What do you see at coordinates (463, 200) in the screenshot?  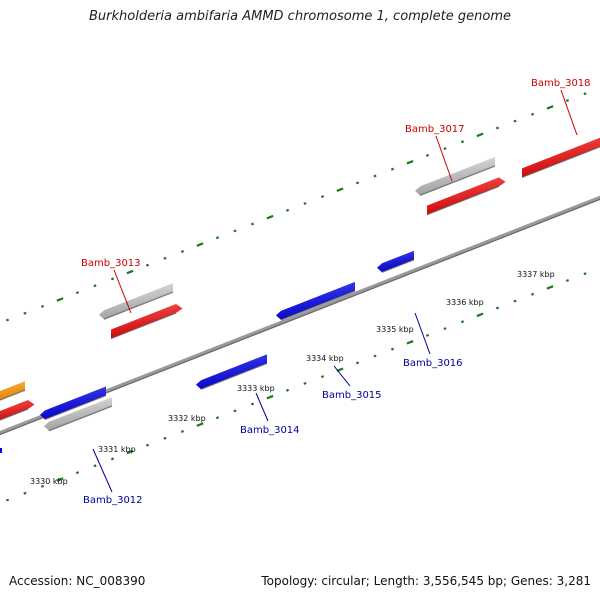 I see `cds-arrow-bamb-3017-edge` at bounding box center [463, 200].